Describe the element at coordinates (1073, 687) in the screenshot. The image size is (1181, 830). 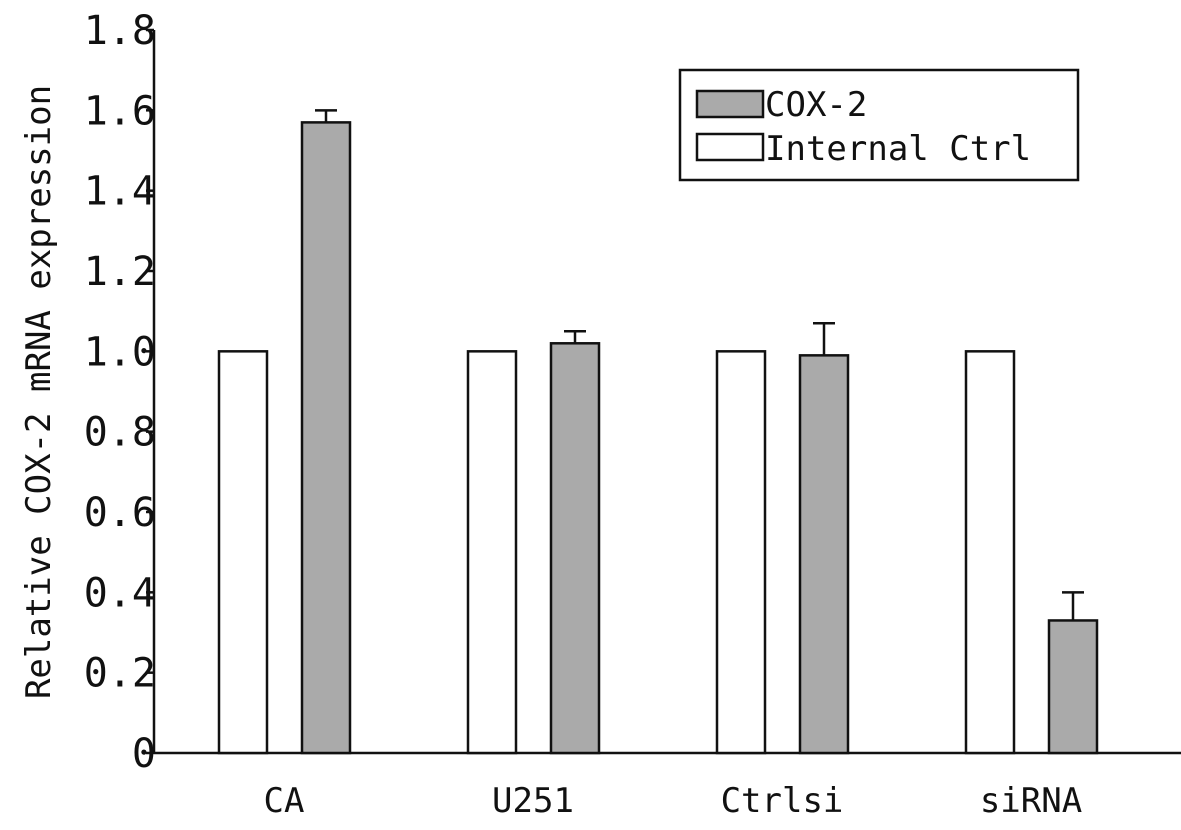
I see `bar-cox2-sirna` at that location.